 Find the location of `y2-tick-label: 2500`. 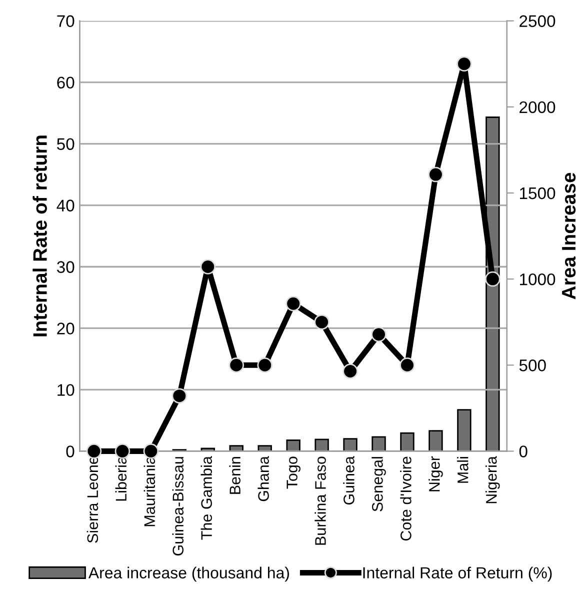

y2-tick-label: 2500 is located at coordinates (538, 21).